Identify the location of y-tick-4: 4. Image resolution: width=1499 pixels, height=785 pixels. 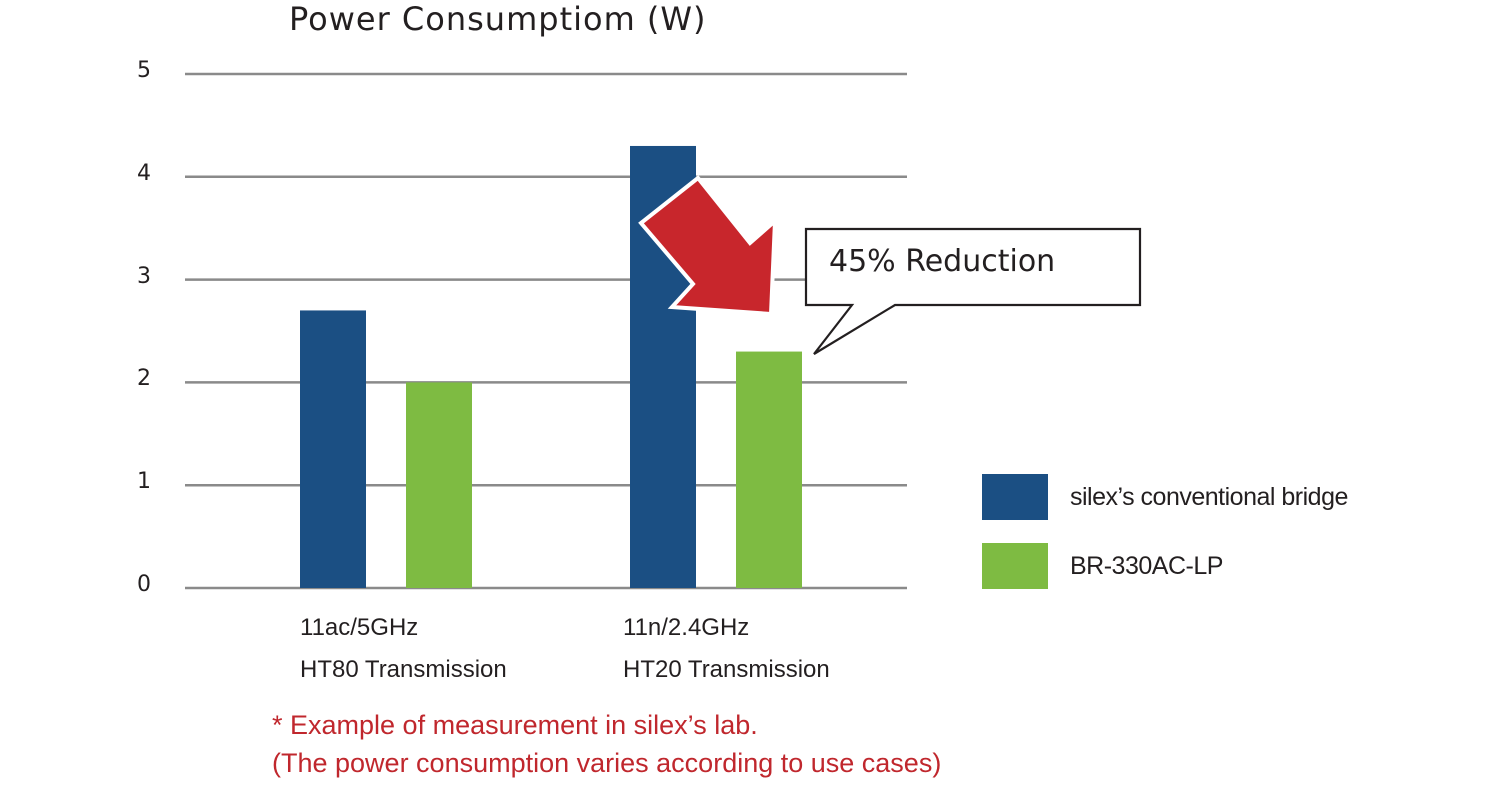
(144, 173).